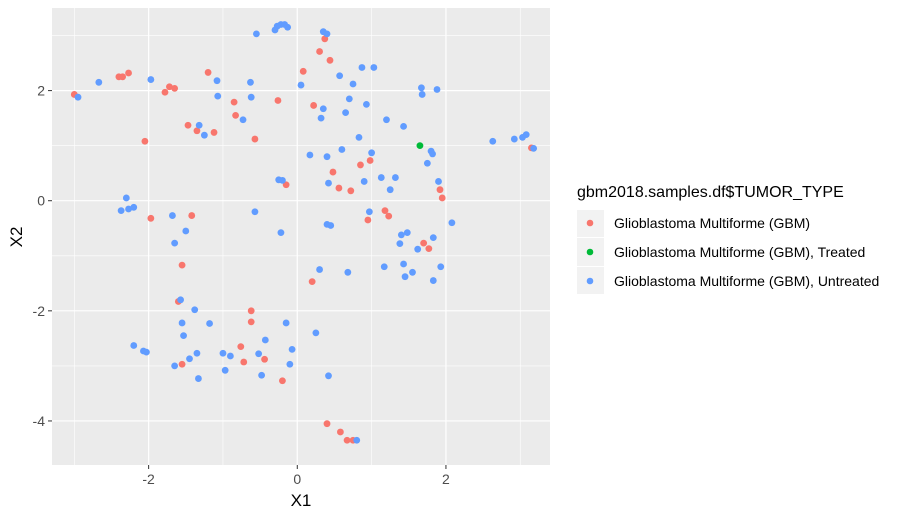 This screenshot has height=521, width=907. Describe the element at coordinates (301, 500) in the screenshot. I see `x-axis-label: X1` at that location.